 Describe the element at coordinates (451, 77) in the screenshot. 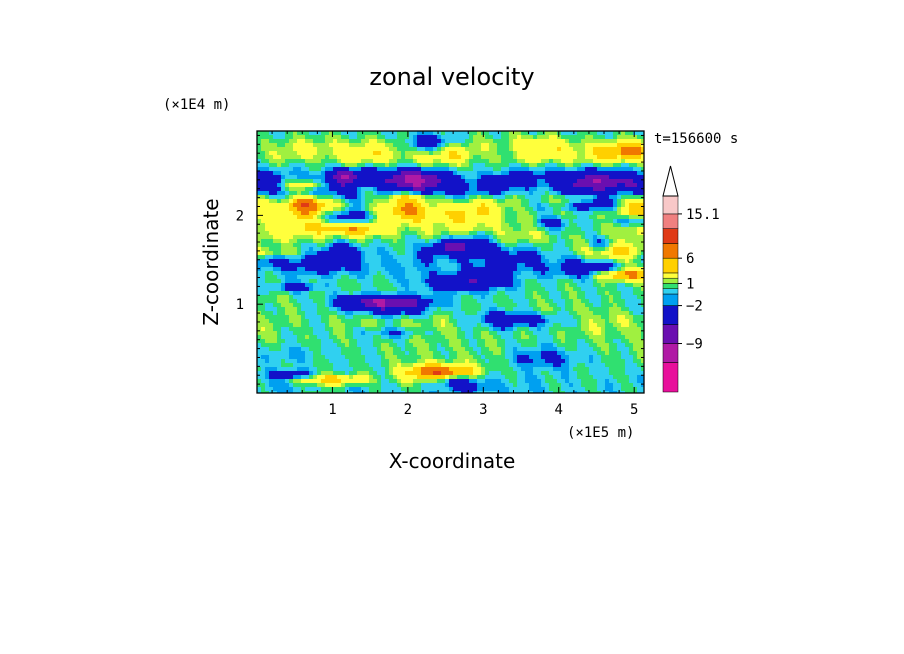

I see `chart-title: zonal velocity` at that location.